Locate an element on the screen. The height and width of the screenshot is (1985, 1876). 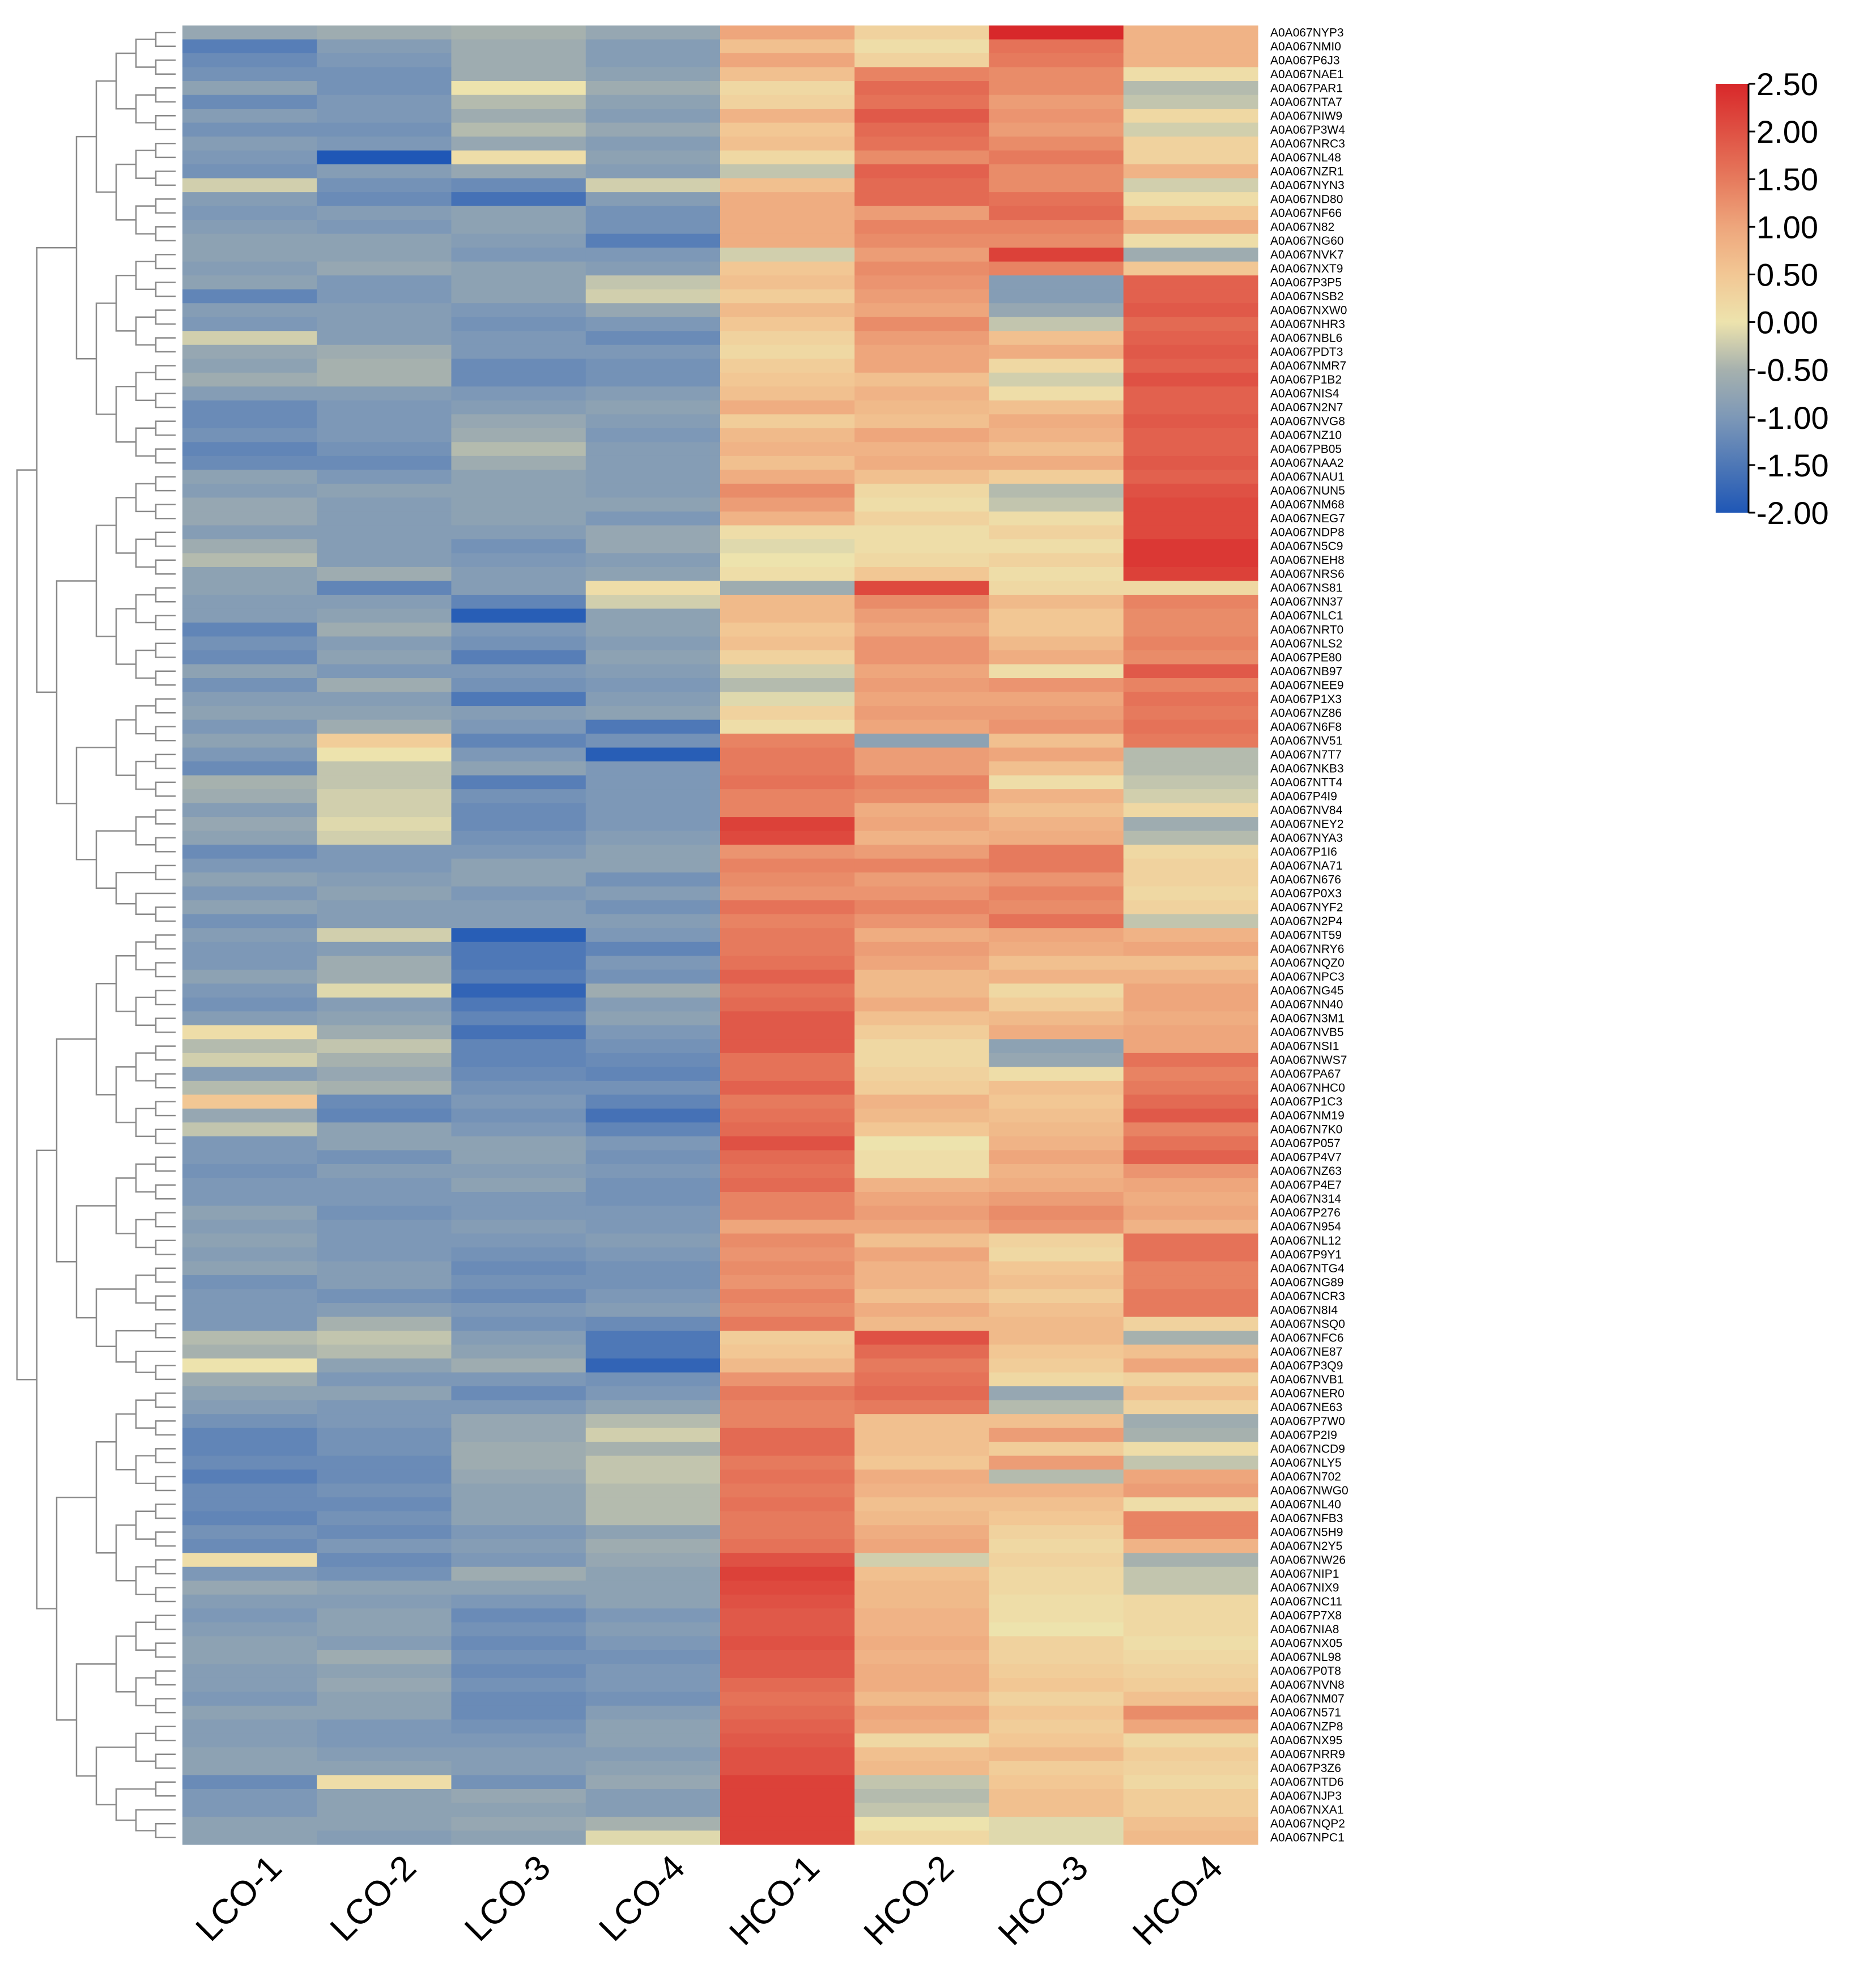
row-label: A0A067NG60 is located at coordinates (1307, 241).